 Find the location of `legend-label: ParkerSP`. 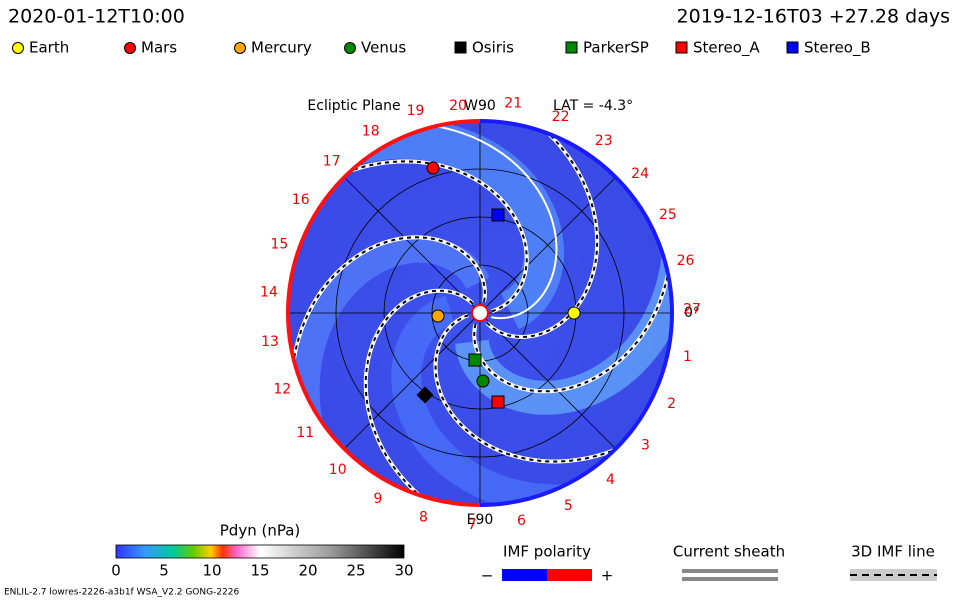

legend-label: ParkerSP is located at coordinates (616, 48).